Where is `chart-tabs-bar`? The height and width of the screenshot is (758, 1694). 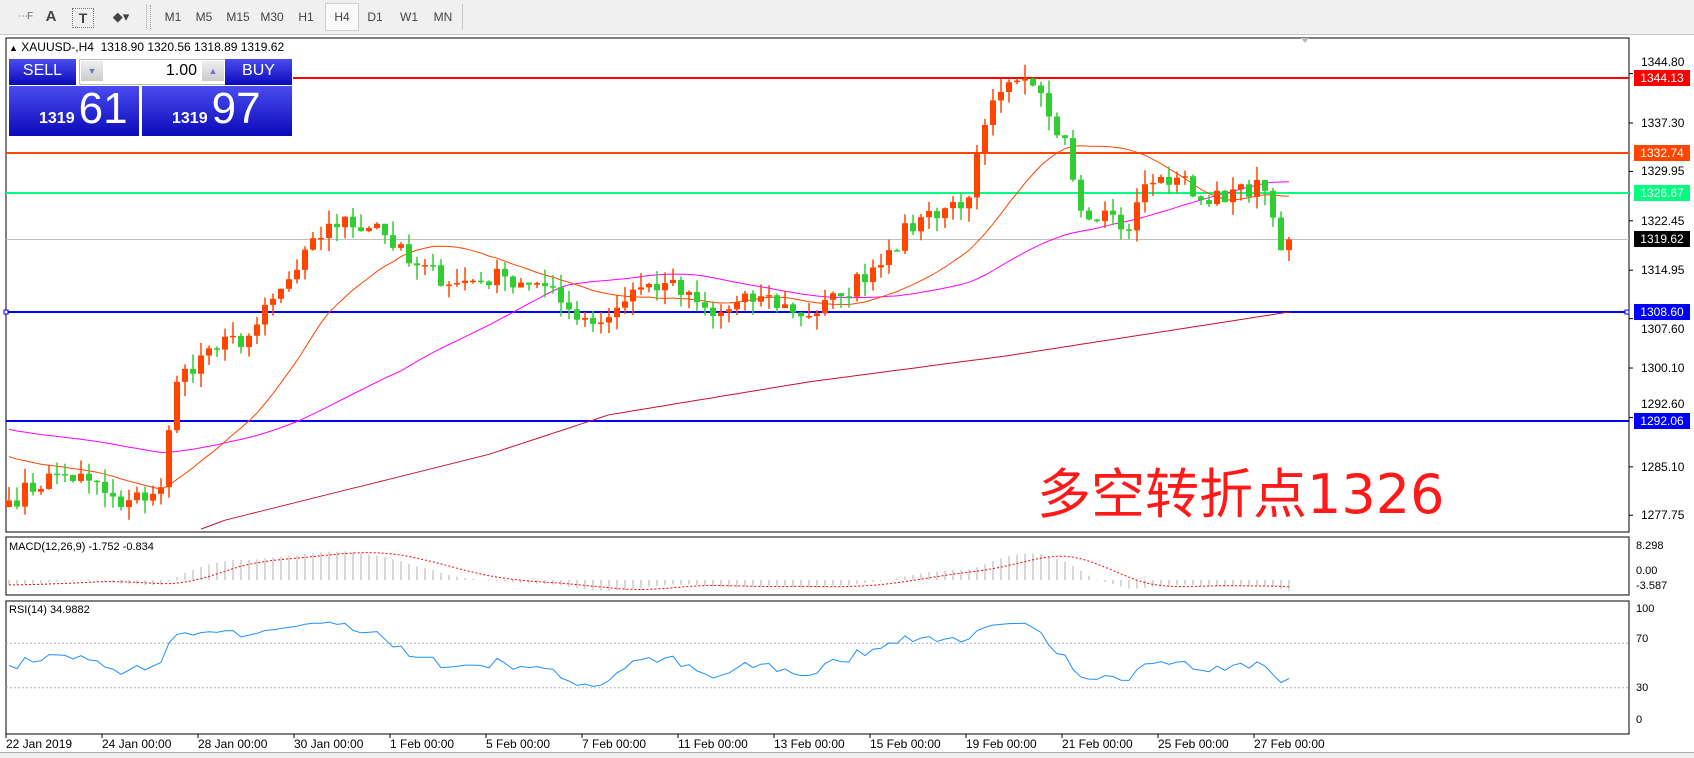 chart-tabs-bar is located at coordinates (847, 755).